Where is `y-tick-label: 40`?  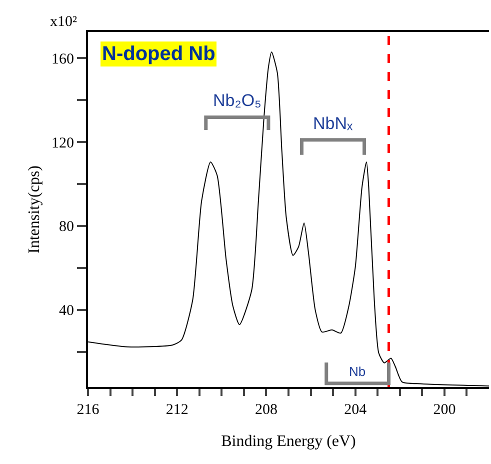
y-tick-label: 40 is located at coordinates (66, 311).